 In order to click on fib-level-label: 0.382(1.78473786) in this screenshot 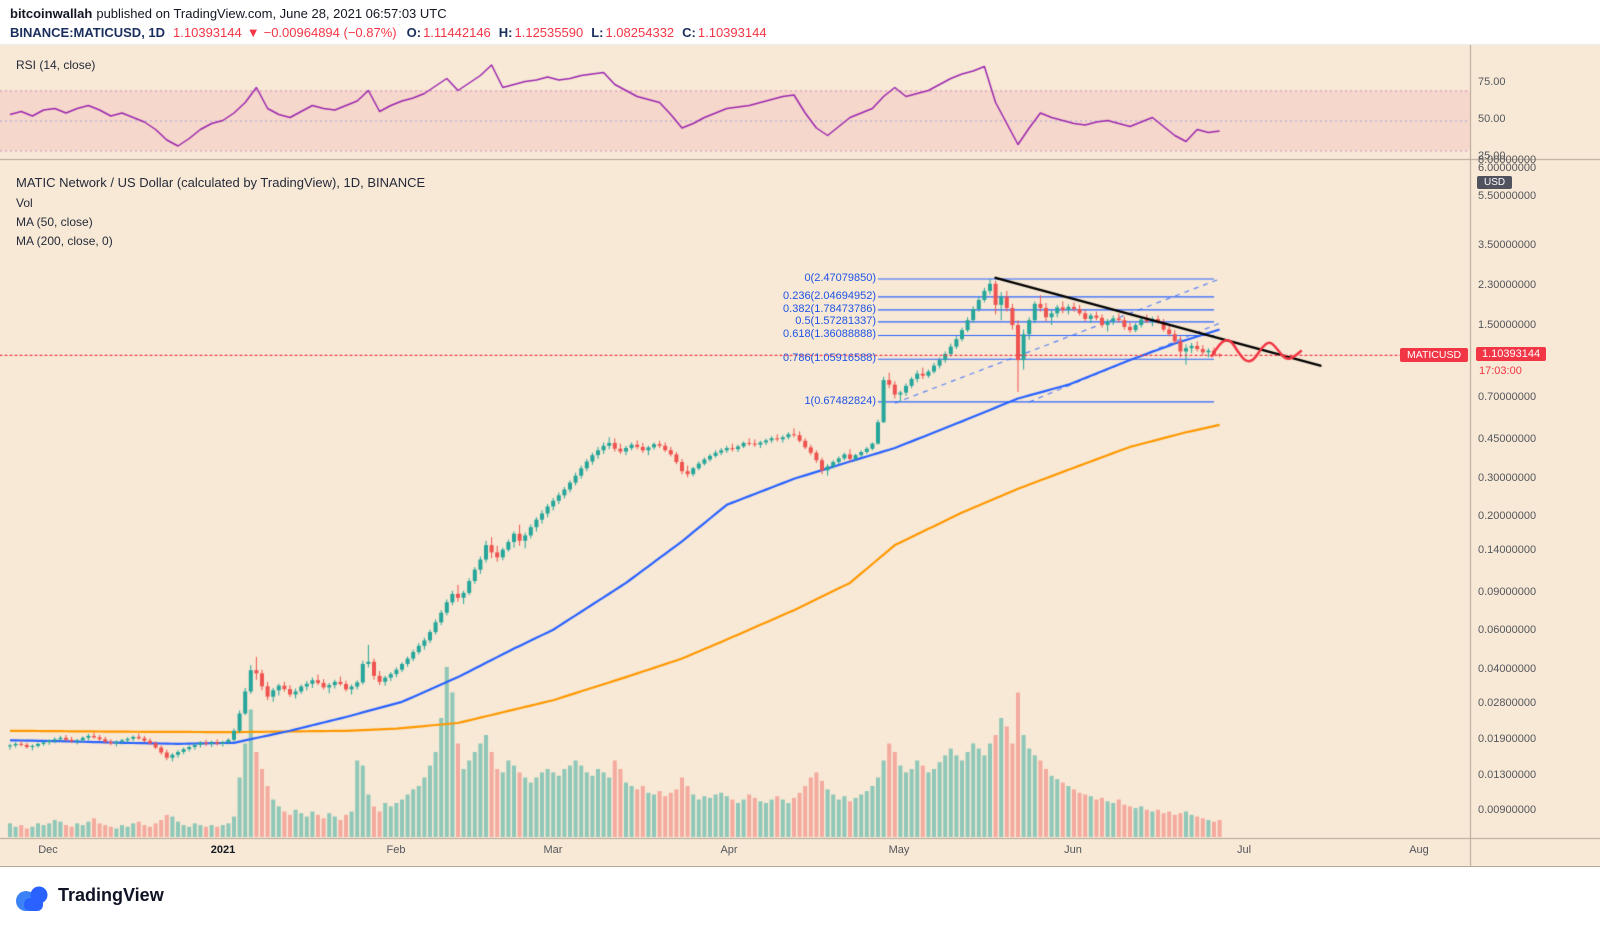, I will do `click(829, 309)`.